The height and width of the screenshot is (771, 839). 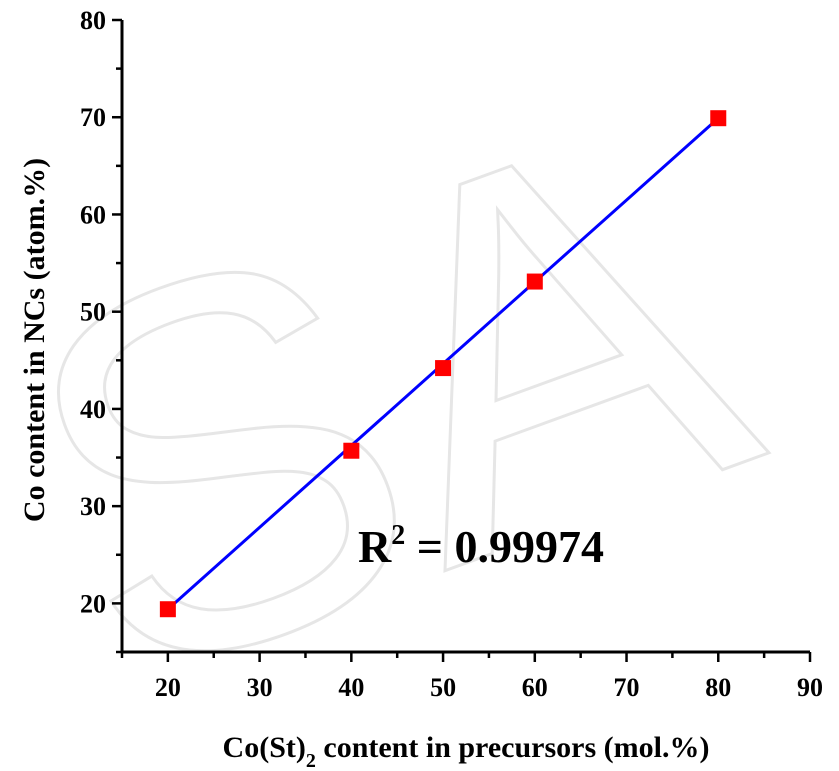 What do you see at coordinates (504, 546) in the screenshot?
I see `r-squared-value: = 0.99974` at bounding box center [504, 546].